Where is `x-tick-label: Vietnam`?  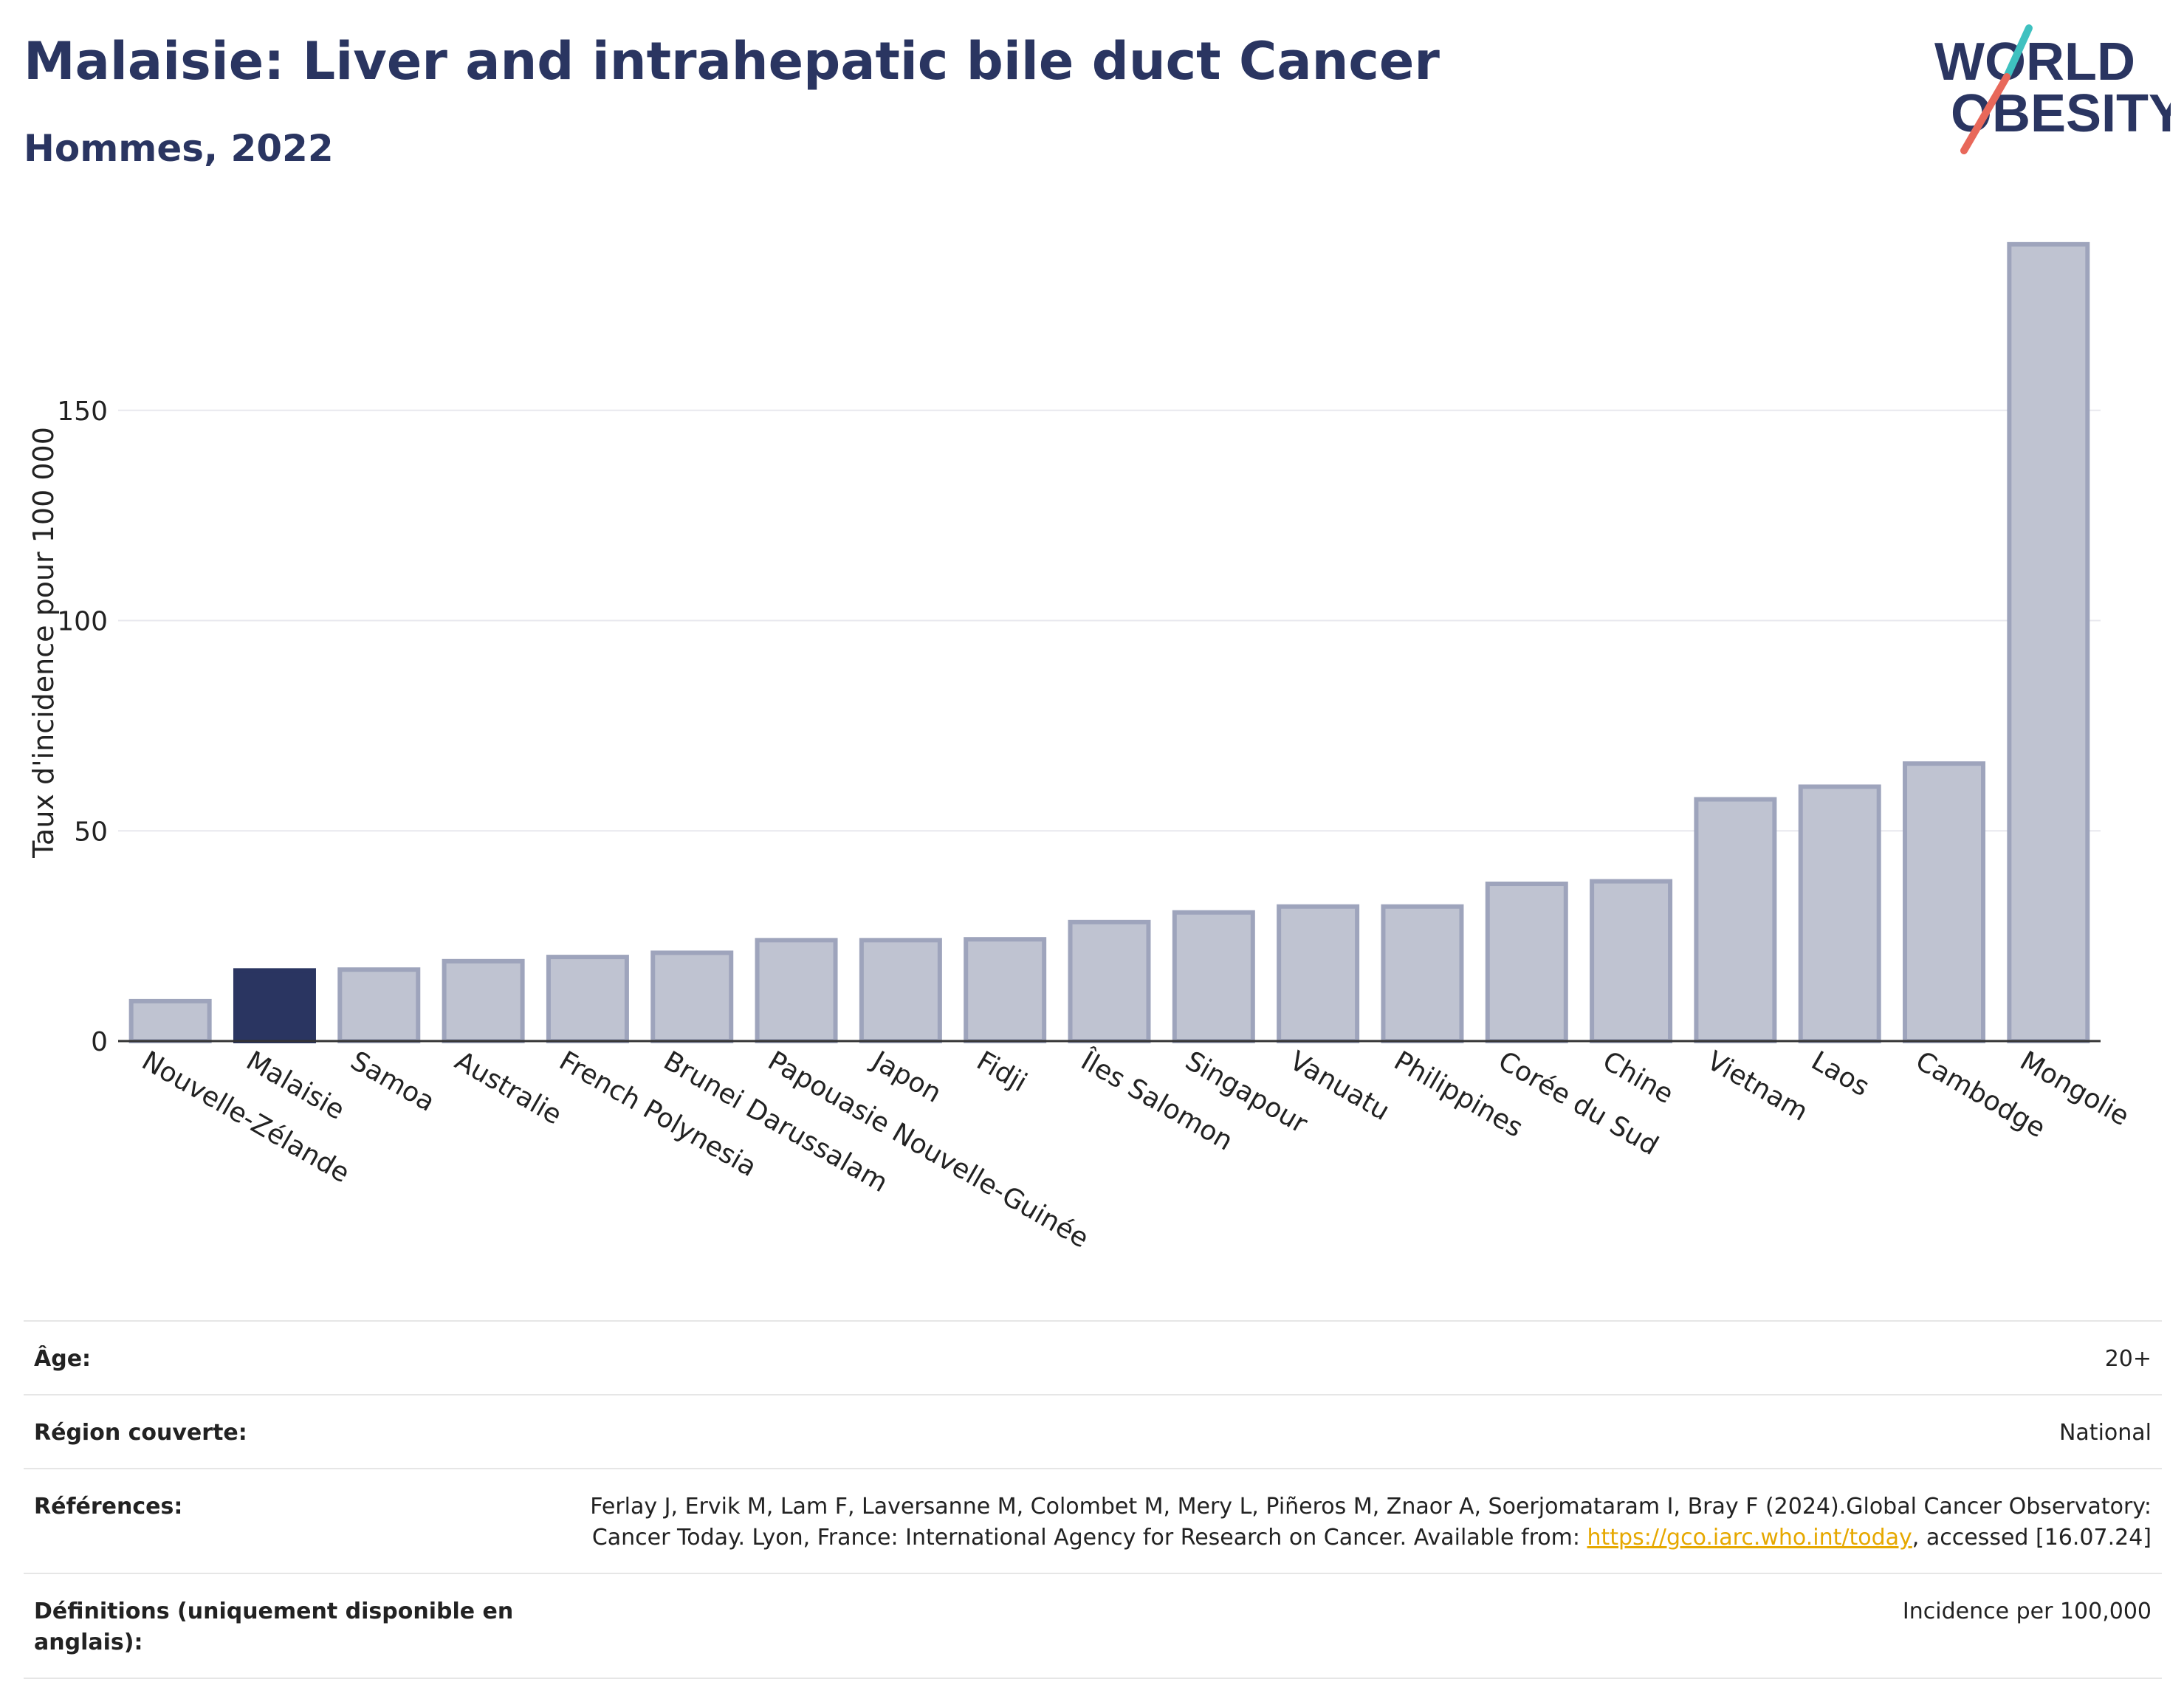 x-tick-label: Vietnam is located at coordinates (1757, 1086).